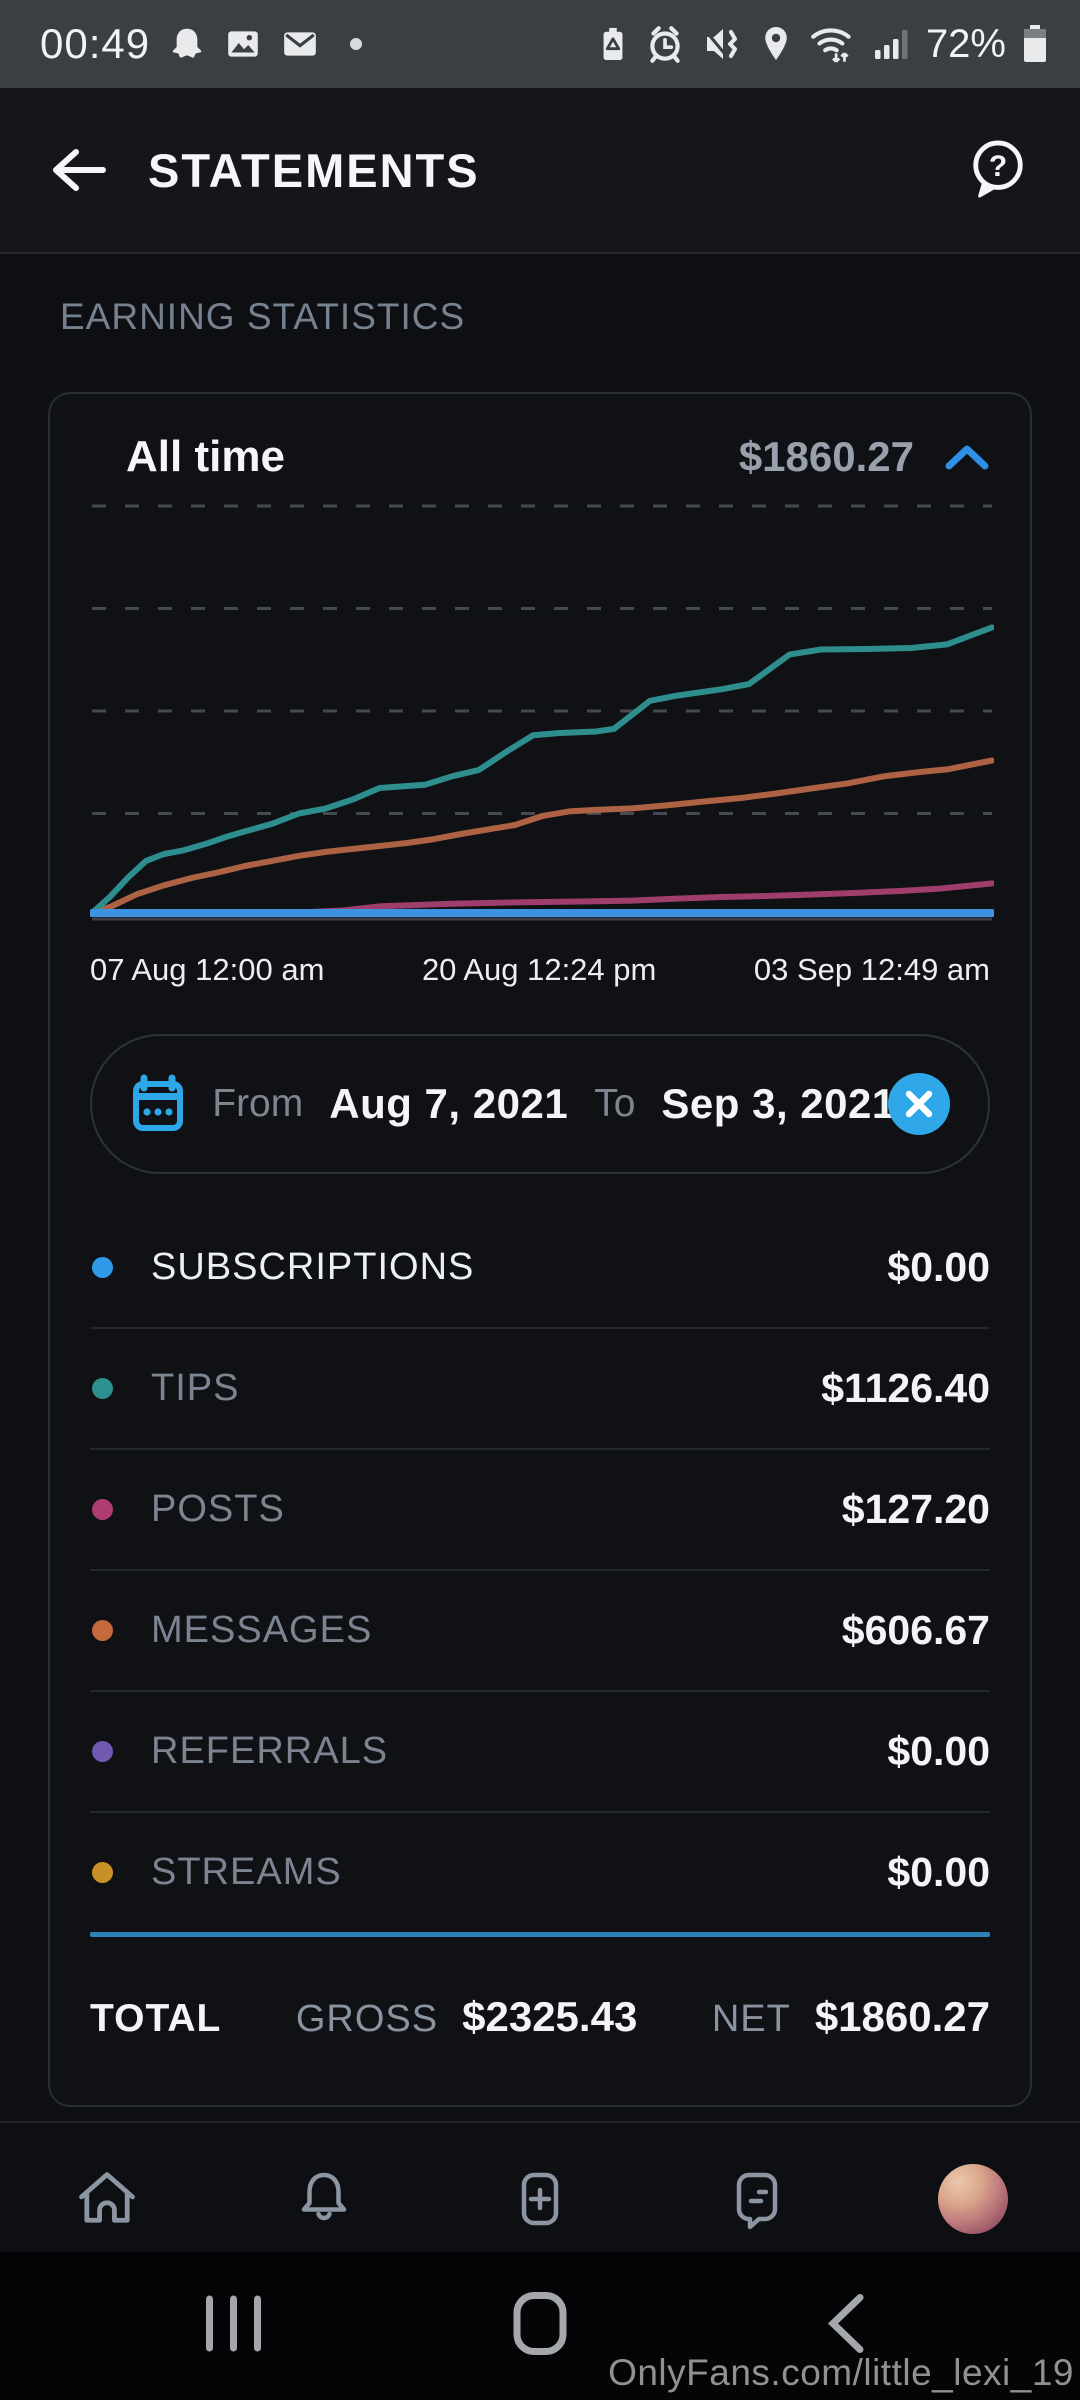 Image resolution: width=1080 pixels, height=2400 pixels. I want to click on android-back-button, so click(845, 2326).